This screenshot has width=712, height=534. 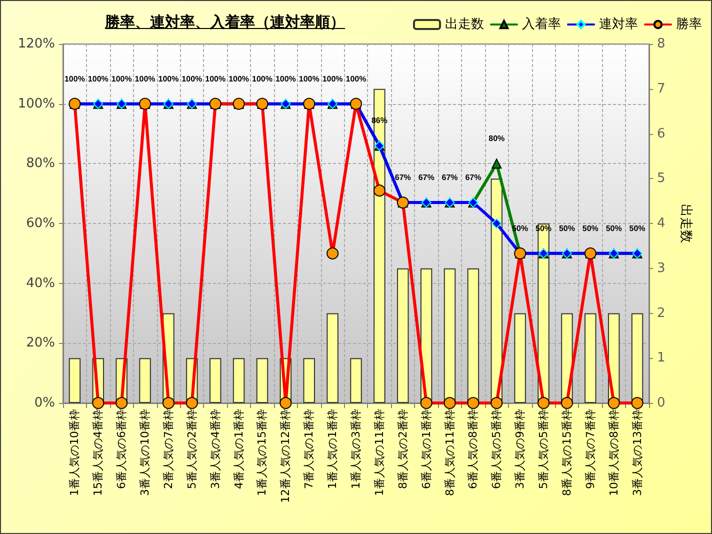 What do you see at coordinates (613, 452) in the screenshot?
I see `x-tick-label: 10番人気の8番枠` at bounding box center [613, 452].